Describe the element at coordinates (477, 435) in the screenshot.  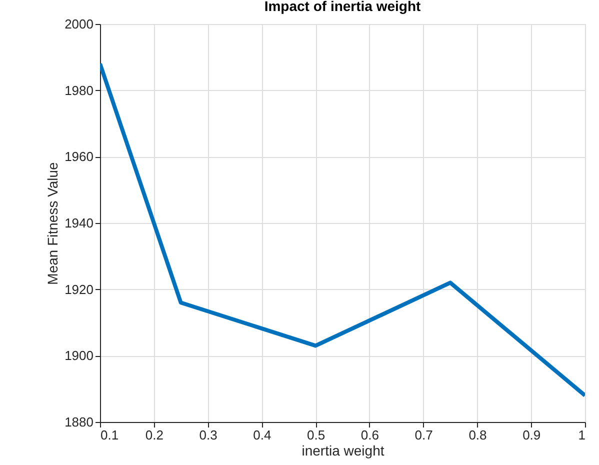
I see `x-tick-label: 0.8` at that location.